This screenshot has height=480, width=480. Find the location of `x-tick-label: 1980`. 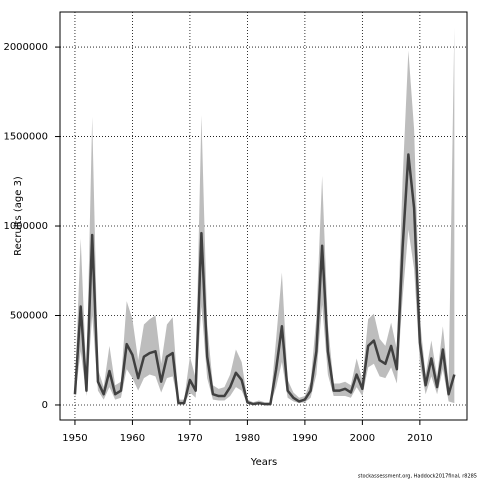

x-tick-label: 1980 is located at coordinates (247, 438).